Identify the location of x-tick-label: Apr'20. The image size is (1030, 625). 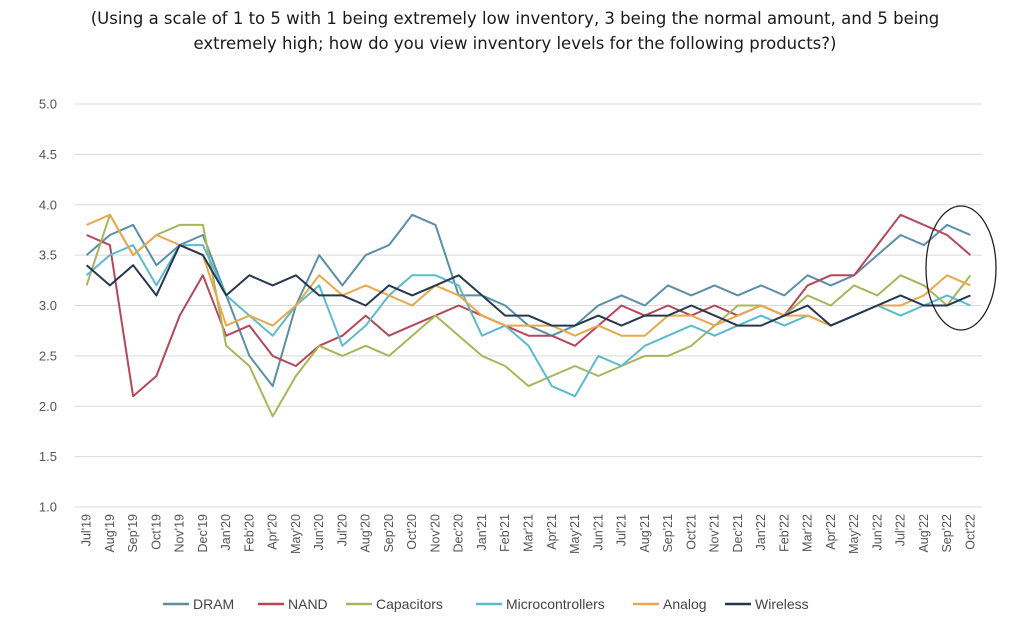
(273, 532).